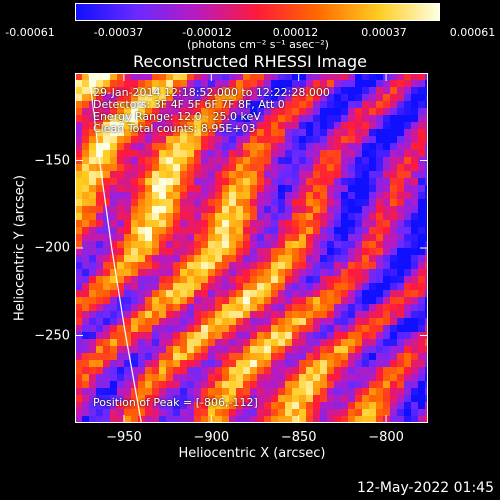  Describe the element at coordinates (52, 160) in the screenshot. I see `y-tick-label: −150` at that location.